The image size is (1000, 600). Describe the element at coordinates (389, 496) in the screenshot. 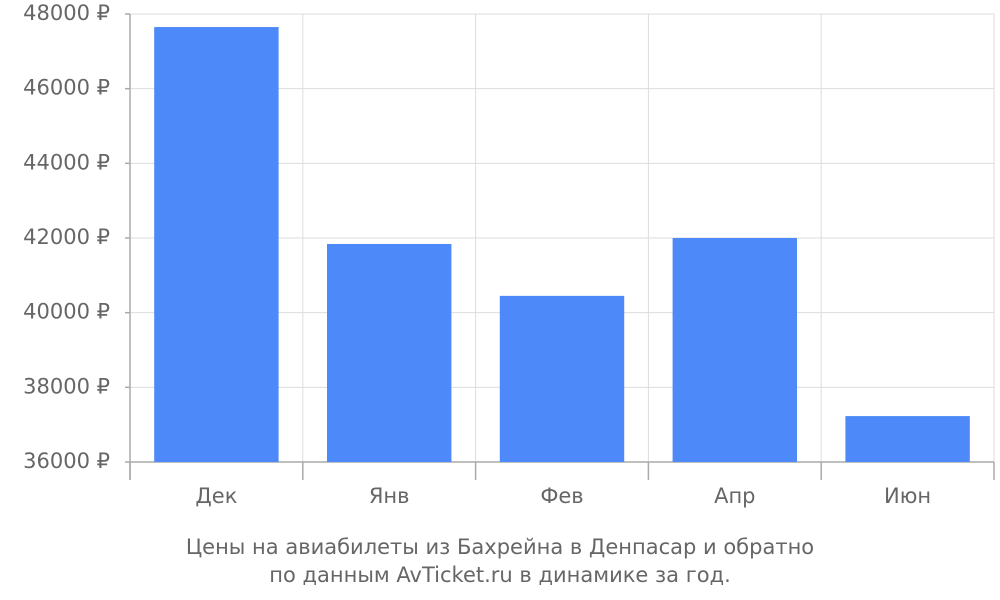

I see `x-tick-label: Янв` at that location.